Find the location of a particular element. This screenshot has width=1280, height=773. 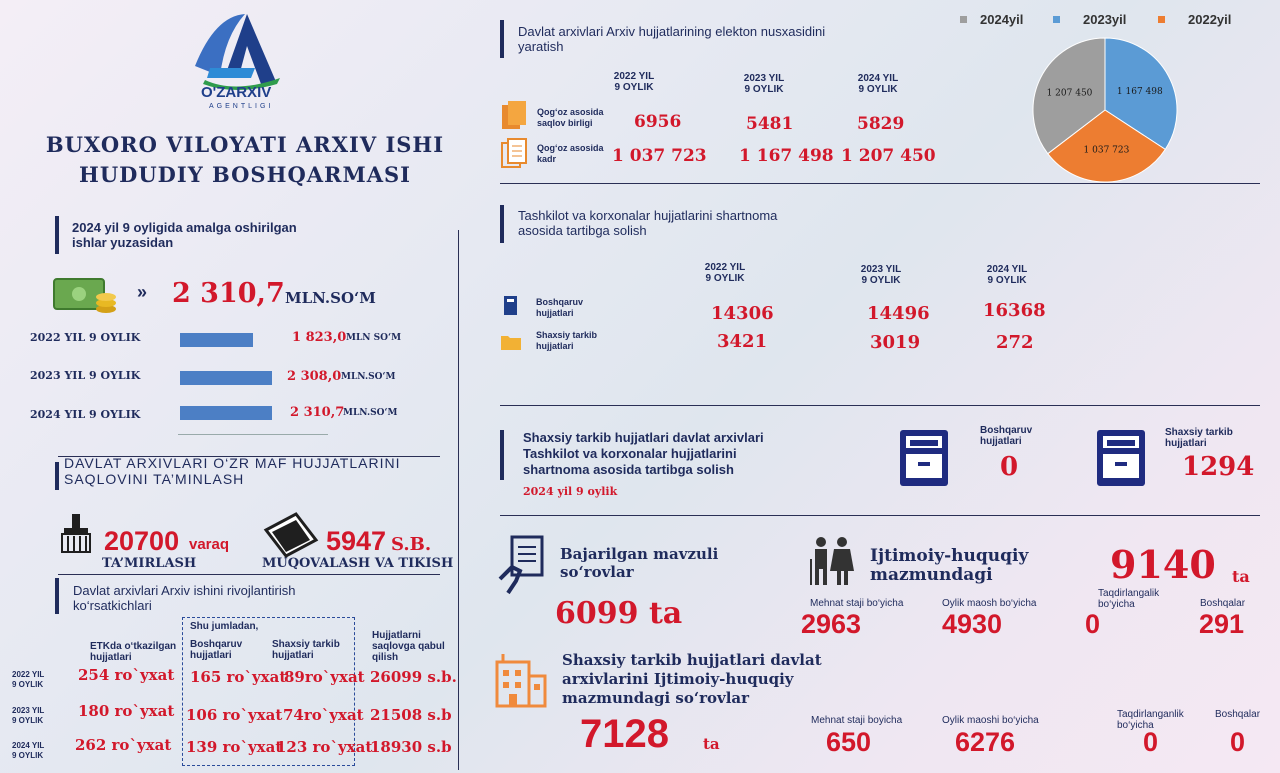

revenue-row-label: 2022 YIL 9 OYLIK is located at coordinates (85, 337).